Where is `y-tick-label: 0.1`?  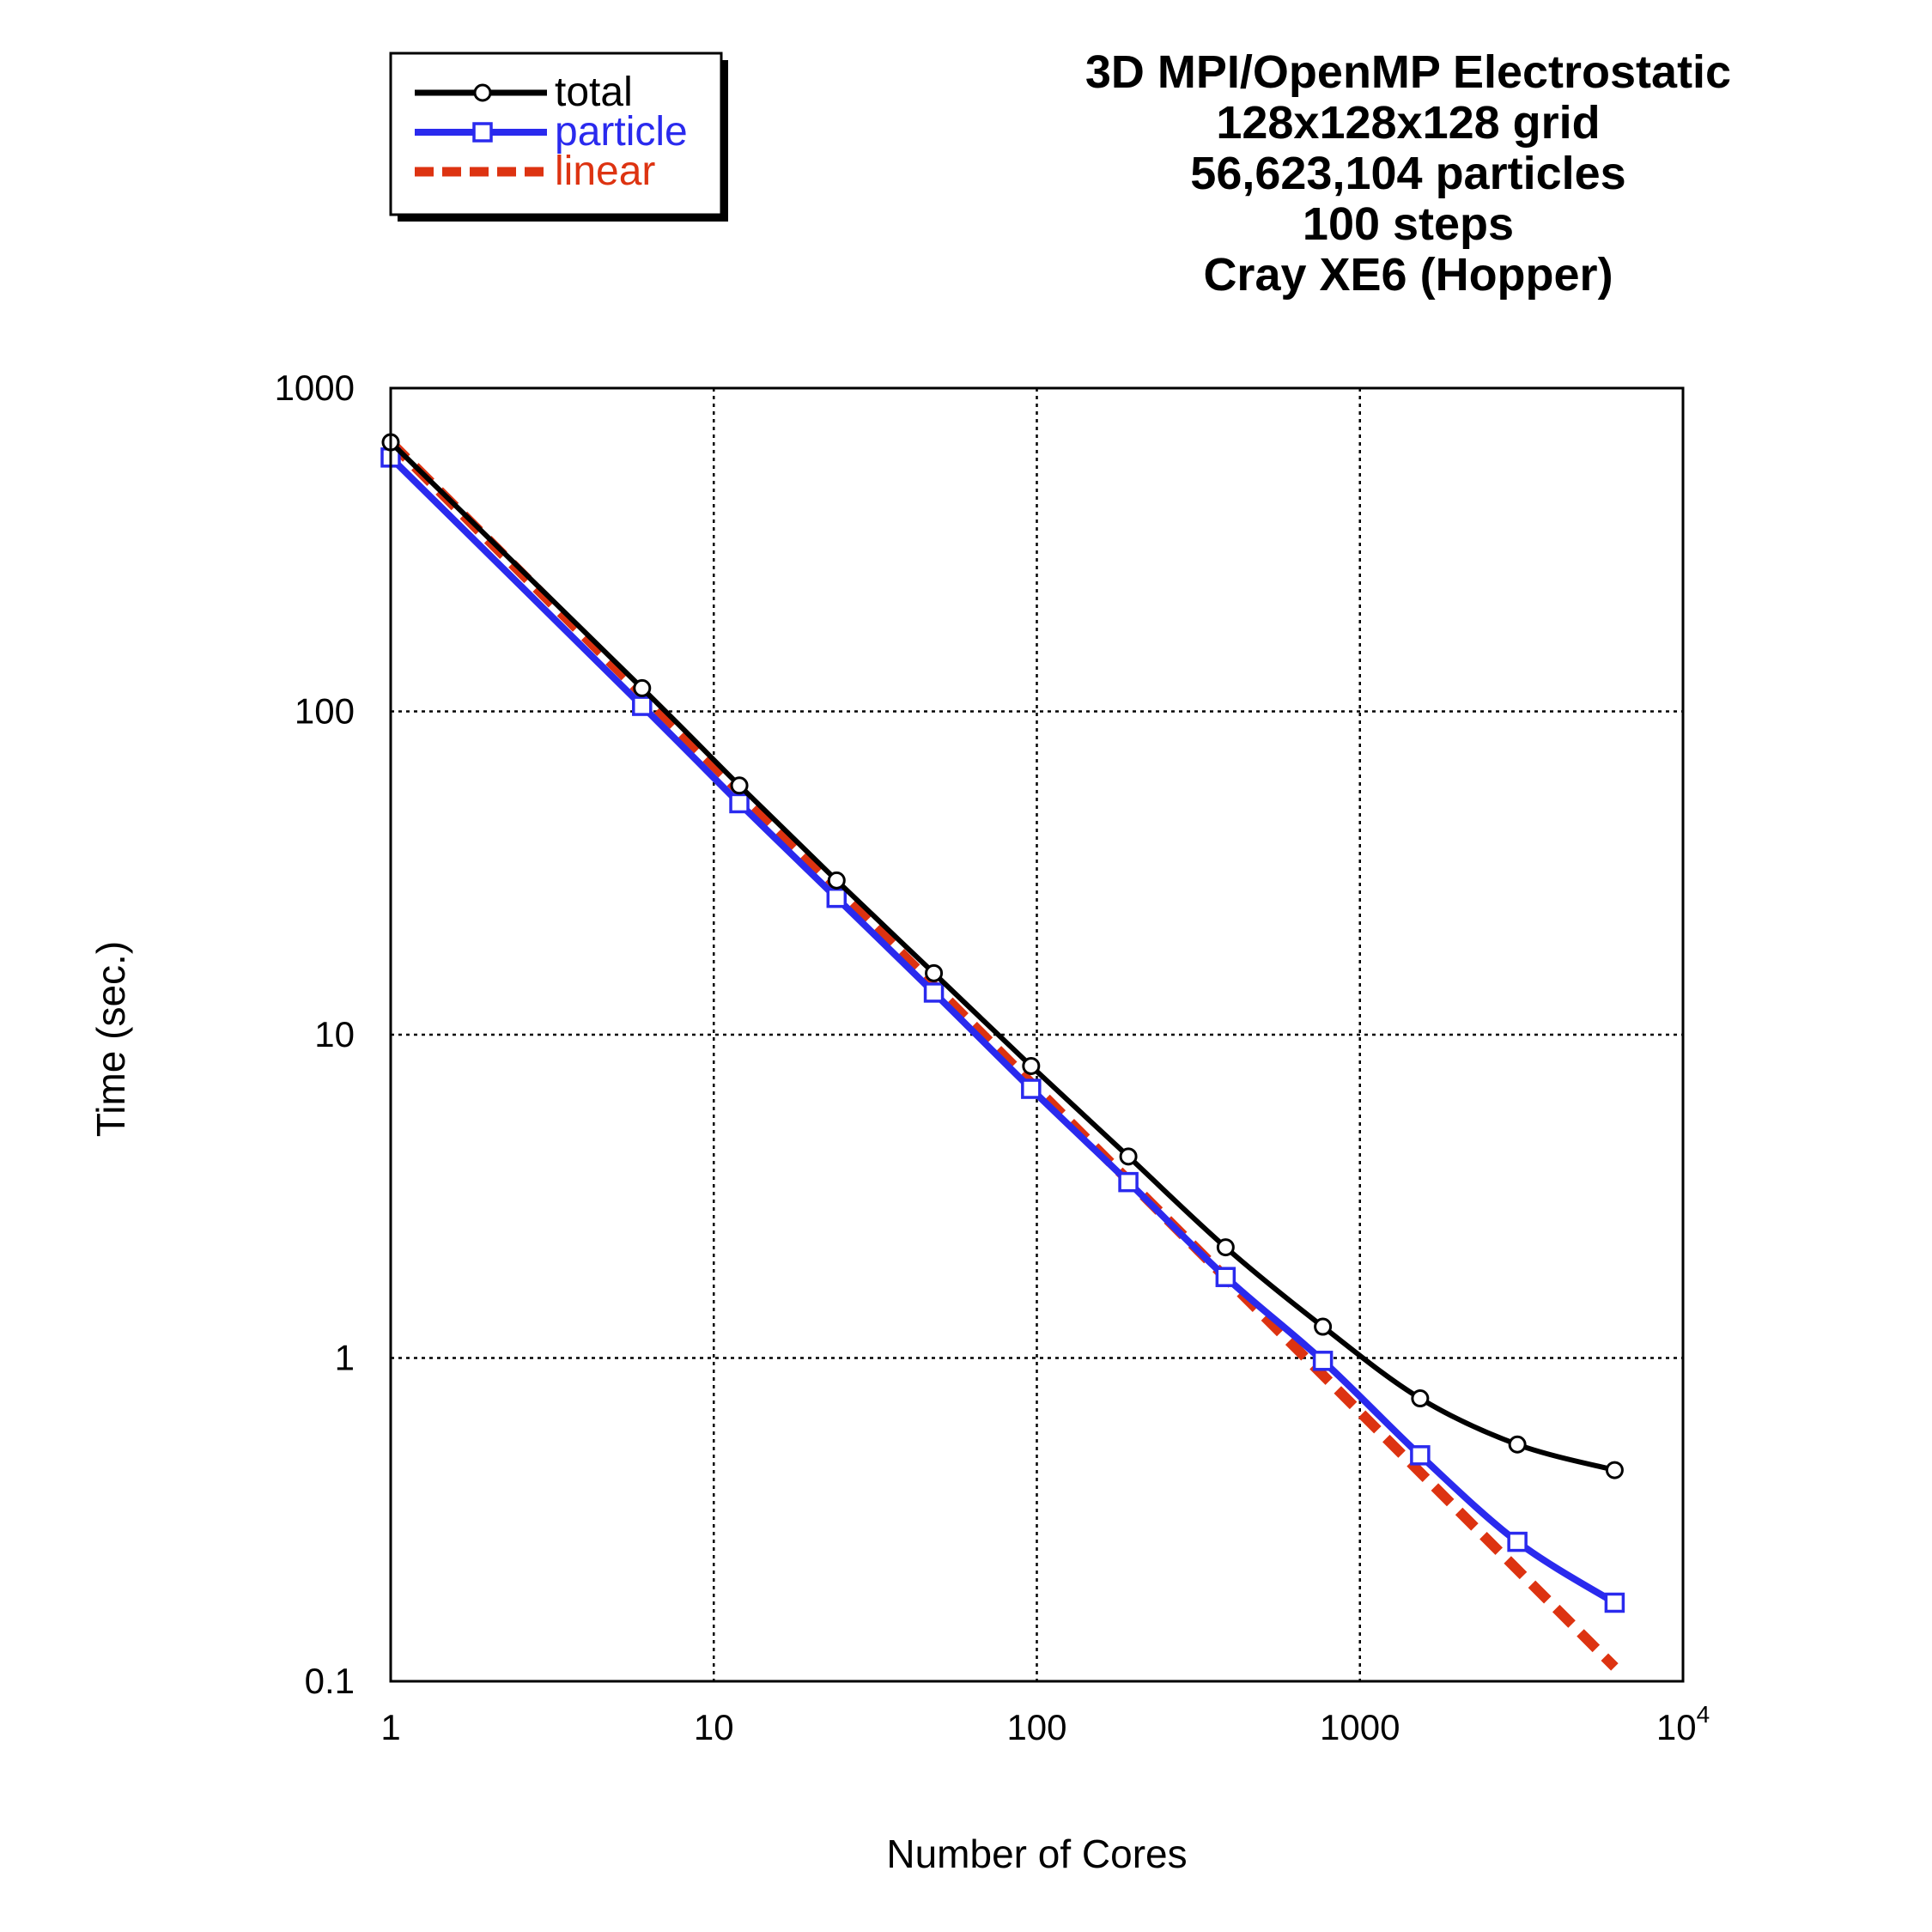 y-tick-label: 0.1 is located at coordinates (330, 1681).